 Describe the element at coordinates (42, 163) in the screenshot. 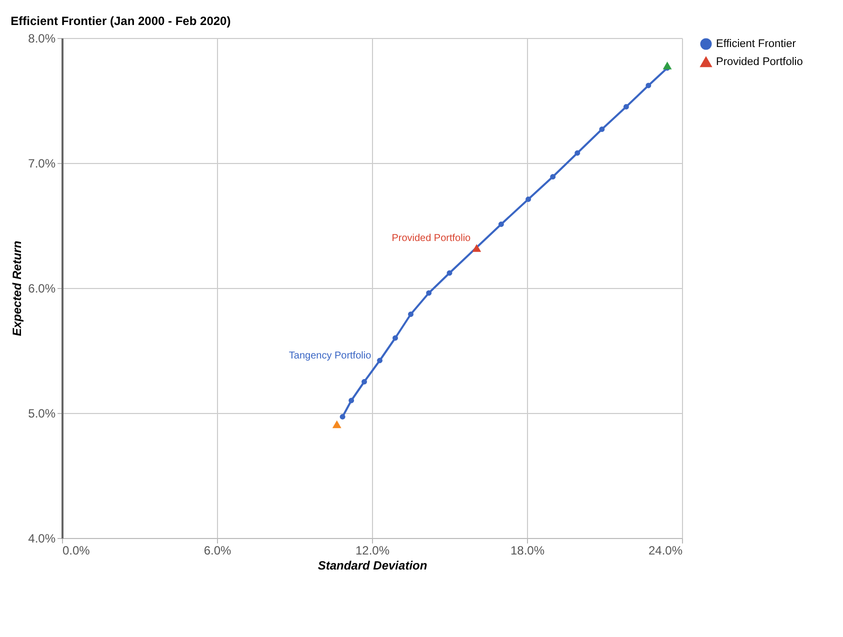

I see `y-tick-label: 7.0%` at that location.